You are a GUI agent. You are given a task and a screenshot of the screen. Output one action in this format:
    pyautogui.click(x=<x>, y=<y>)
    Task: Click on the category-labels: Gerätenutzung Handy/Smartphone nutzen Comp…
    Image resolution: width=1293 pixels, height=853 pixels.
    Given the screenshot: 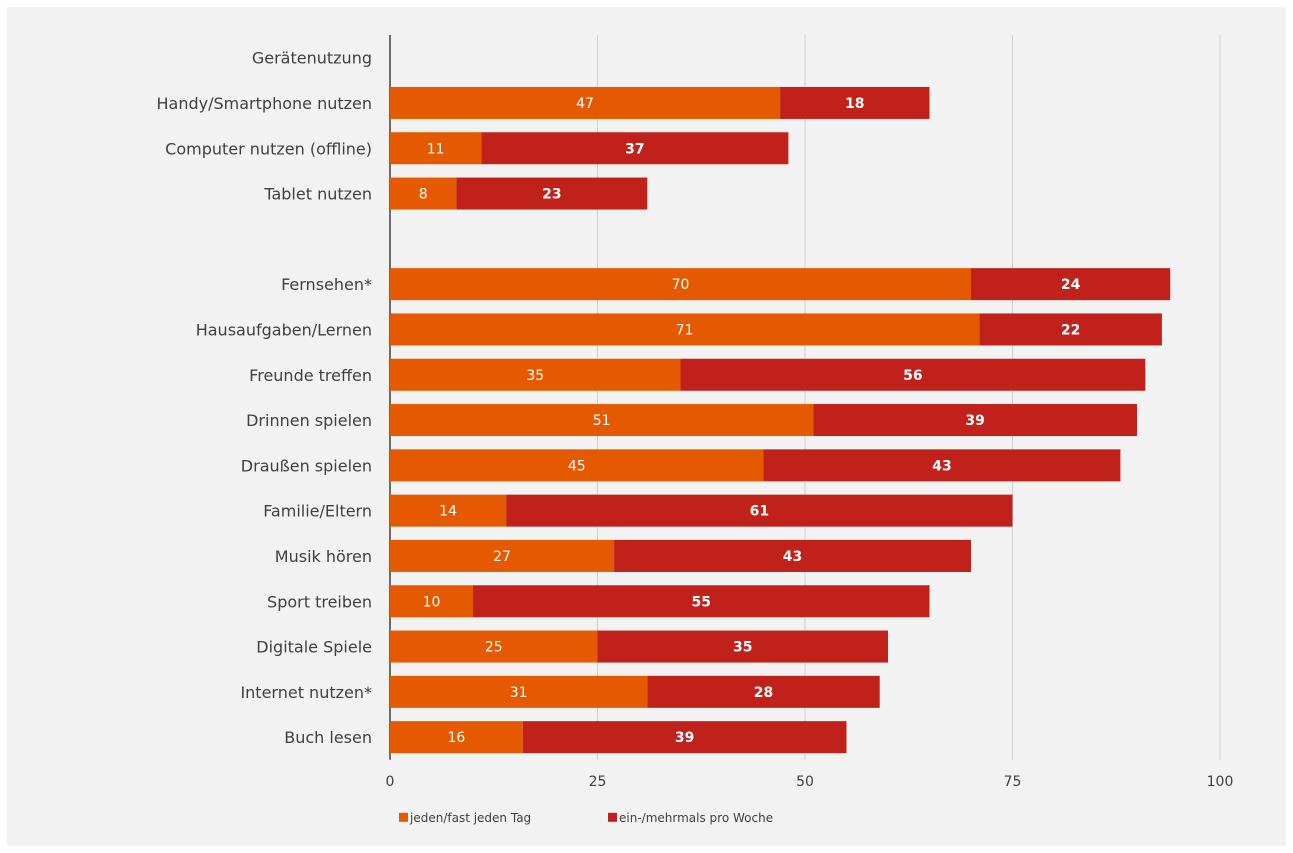 What is the action you would take?
    pyautogui.click(x=264, y=398)
    